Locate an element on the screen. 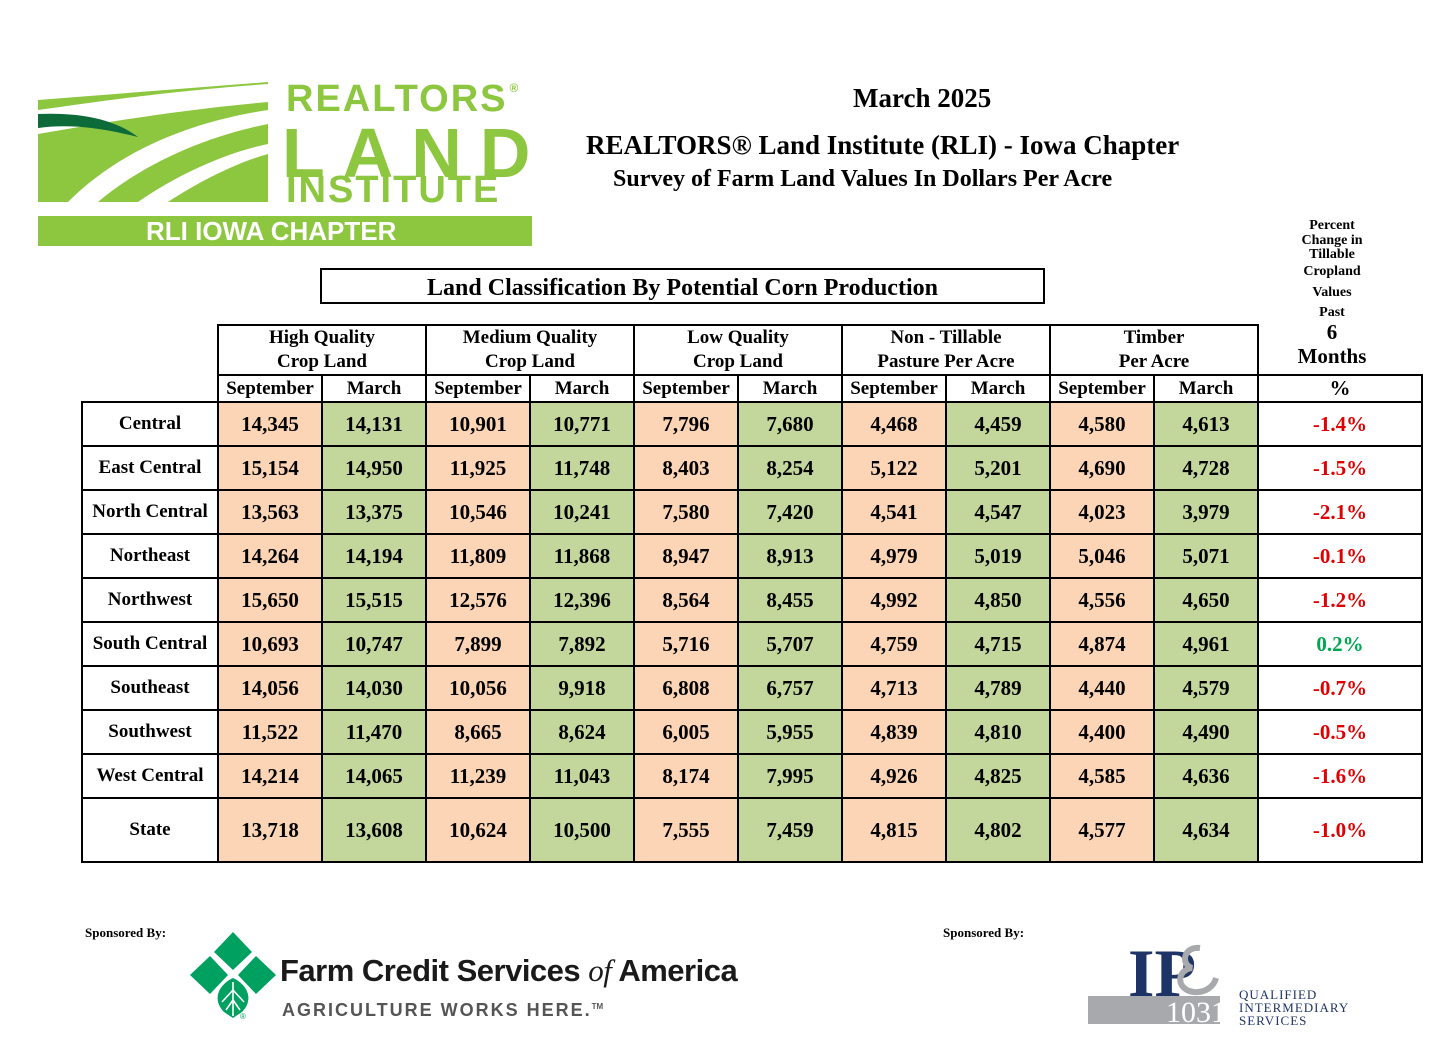 The image size is (1456, 1060). march-value: 7,995 is located at coordinates (790, 776).